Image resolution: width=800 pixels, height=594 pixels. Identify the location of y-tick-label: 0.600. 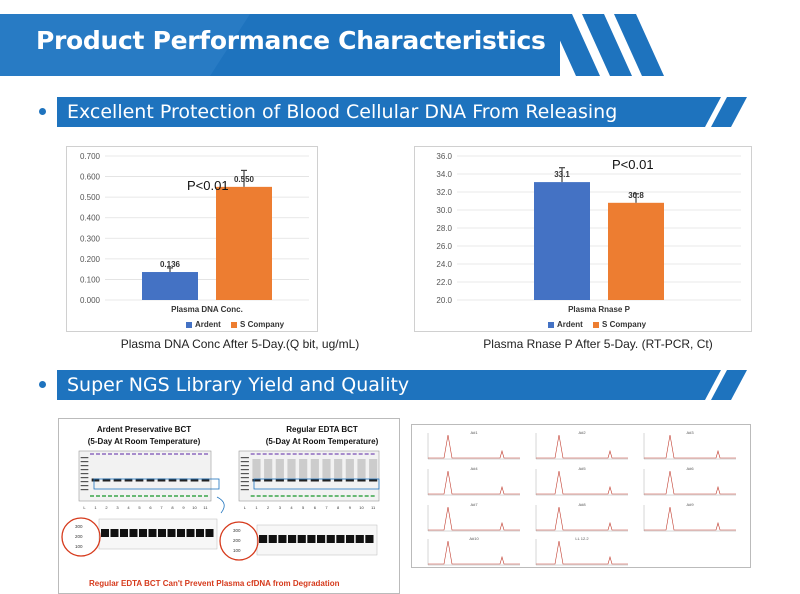
(90, 177).